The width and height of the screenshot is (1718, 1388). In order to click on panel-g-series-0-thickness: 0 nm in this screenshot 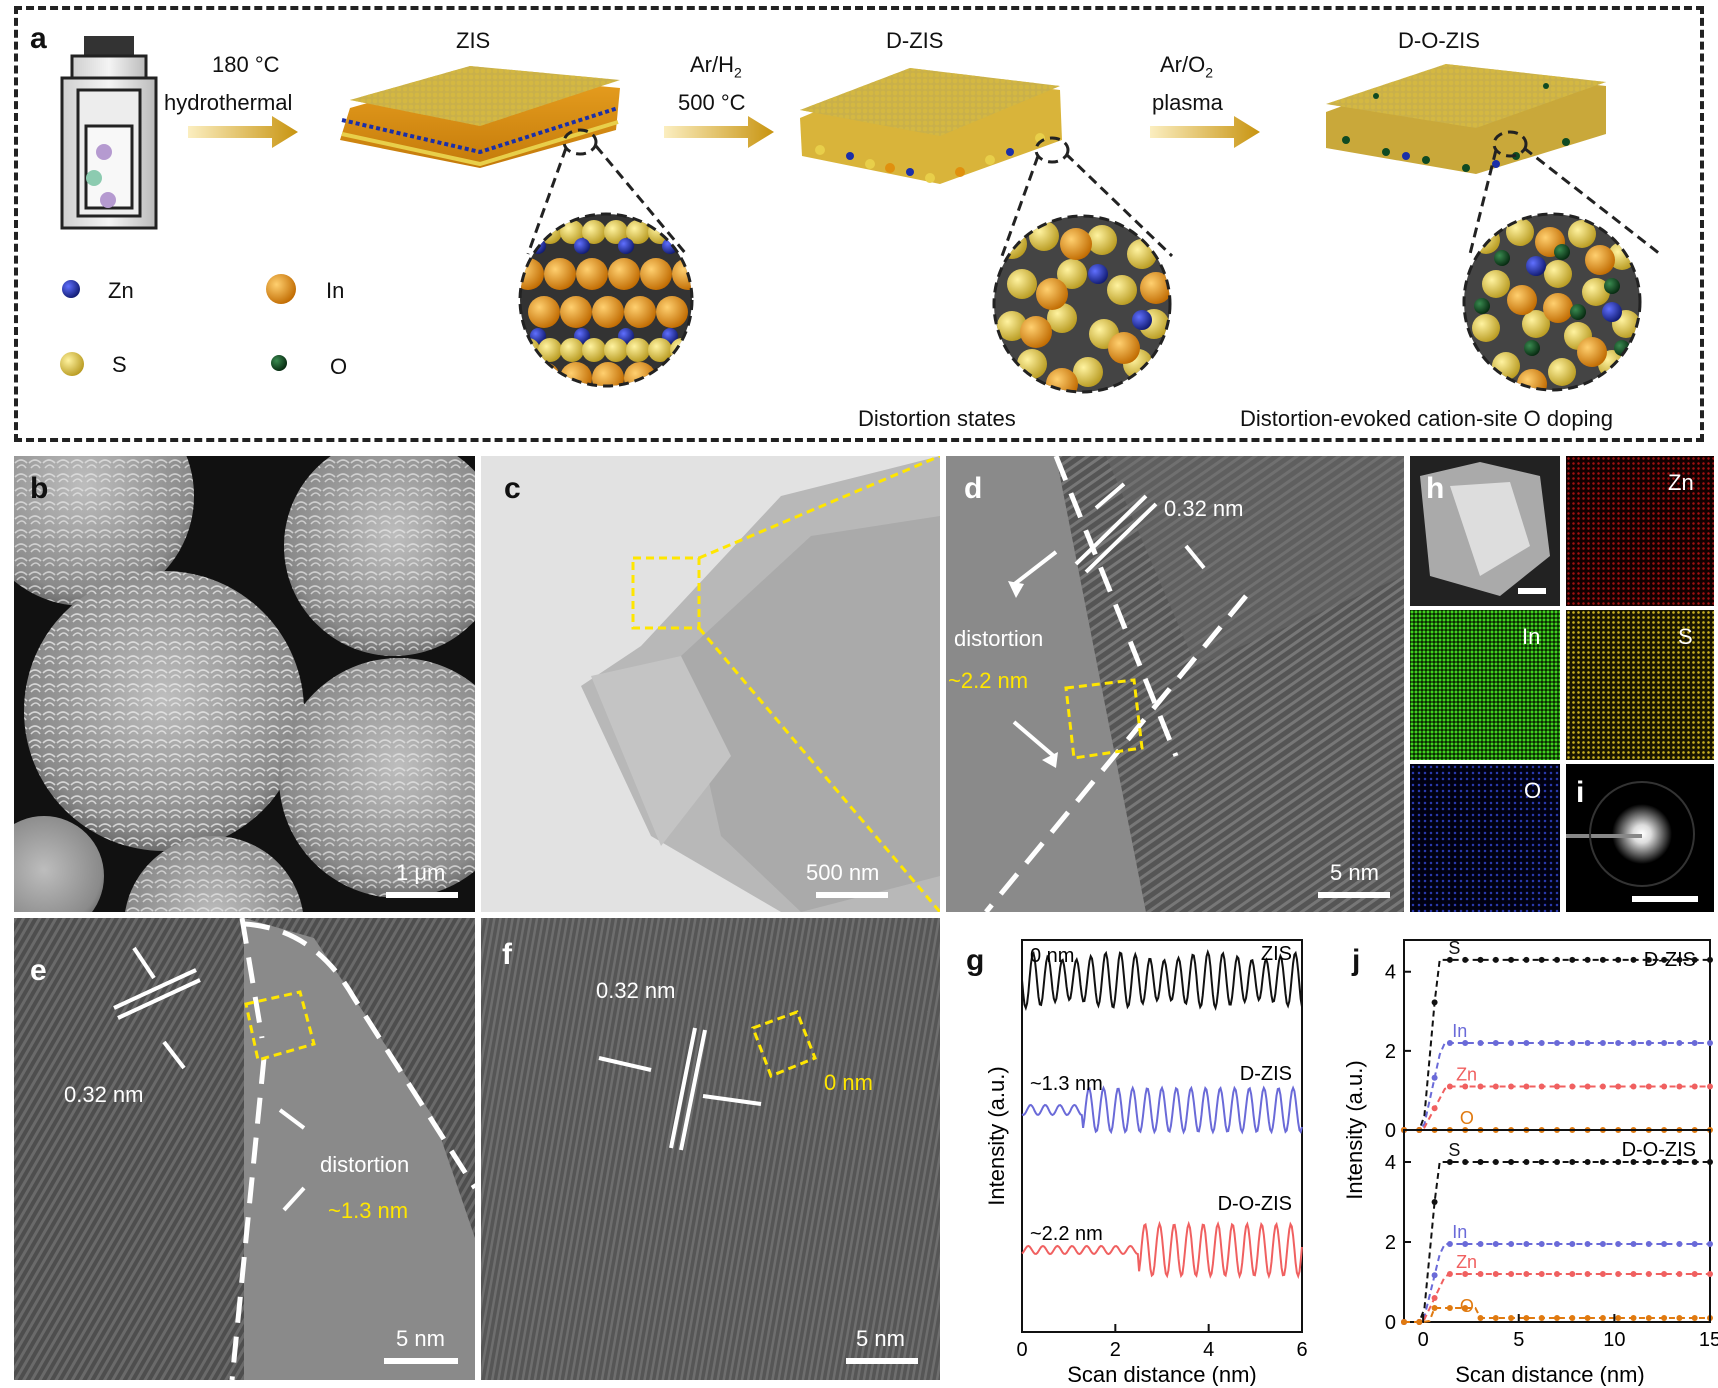, I will do `click(1052, 956)`.